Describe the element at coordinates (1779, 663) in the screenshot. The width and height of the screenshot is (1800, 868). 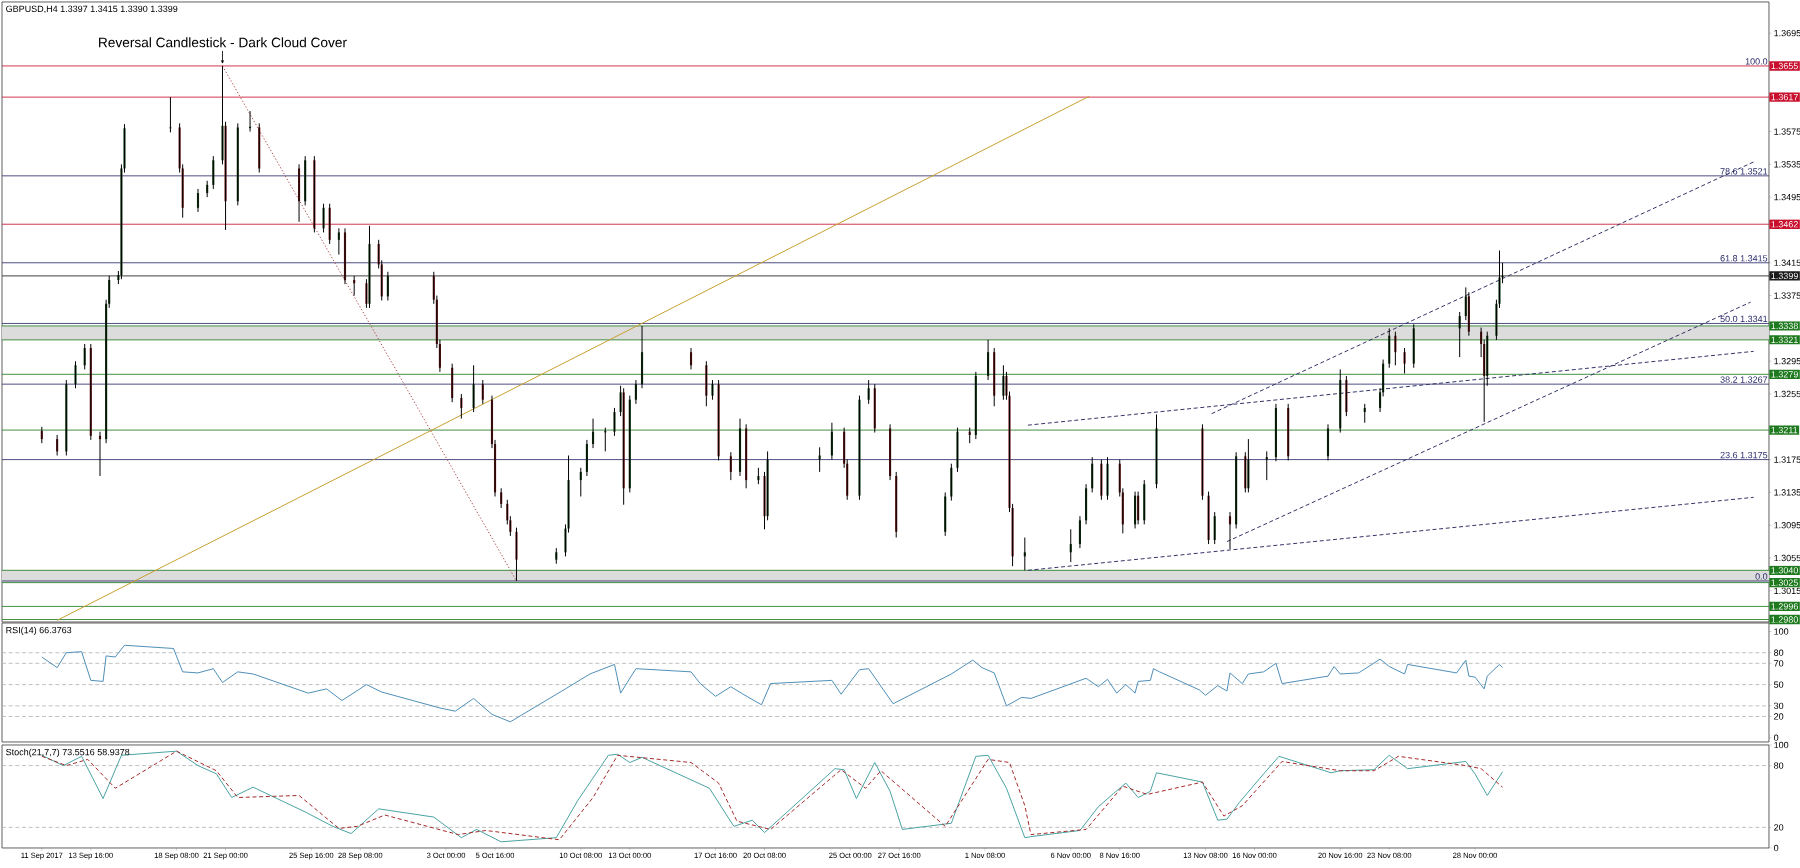
I see `y-tick-label: 70` at that location.